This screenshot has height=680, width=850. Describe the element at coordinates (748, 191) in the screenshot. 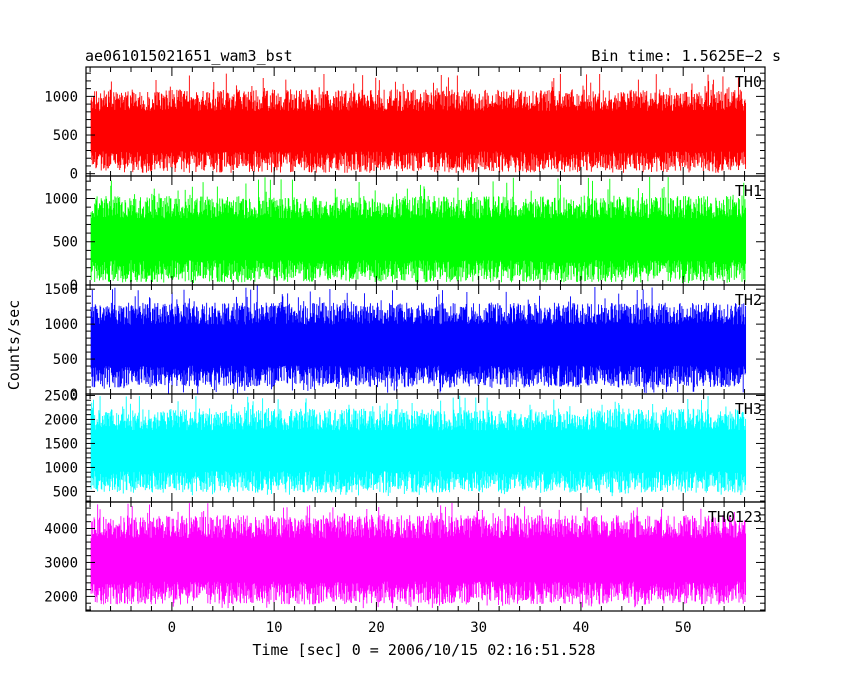

I see `panel-label-th1: TH1` at that location.